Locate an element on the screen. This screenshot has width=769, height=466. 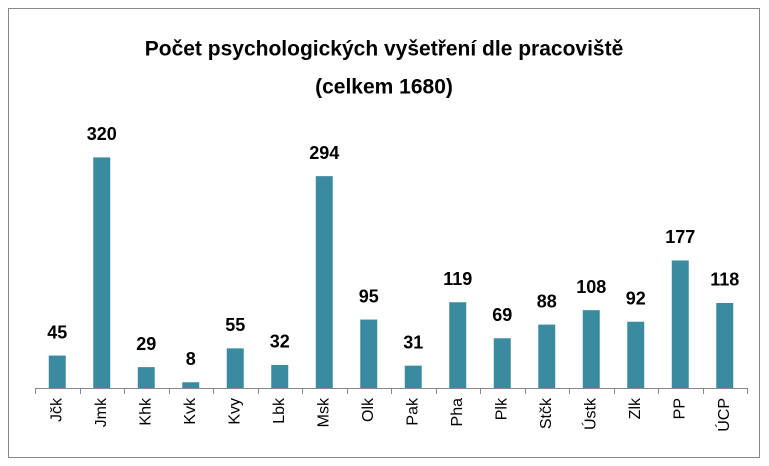
x-tick-label: Stčk is located at coordinates (546, 413).